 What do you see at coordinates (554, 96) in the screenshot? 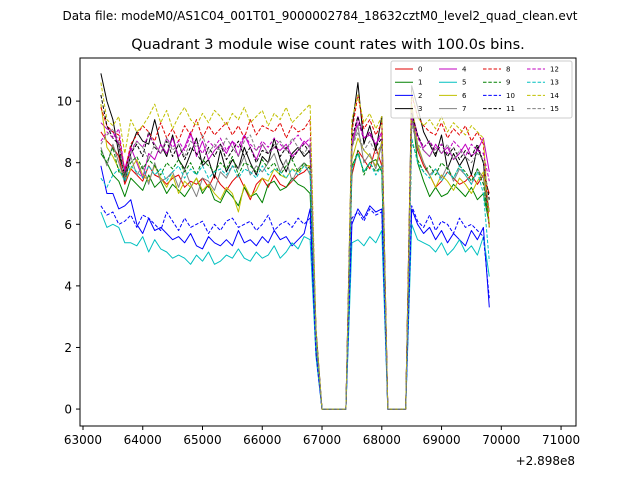
I see `legend-label-14: 14` at bounding box center [554, 96].